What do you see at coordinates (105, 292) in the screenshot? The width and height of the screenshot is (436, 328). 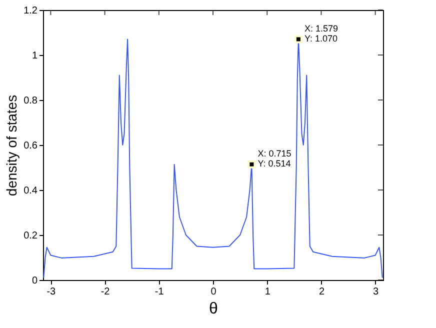 I see `x-tick-label: -2` at bounding box center [105, 292].